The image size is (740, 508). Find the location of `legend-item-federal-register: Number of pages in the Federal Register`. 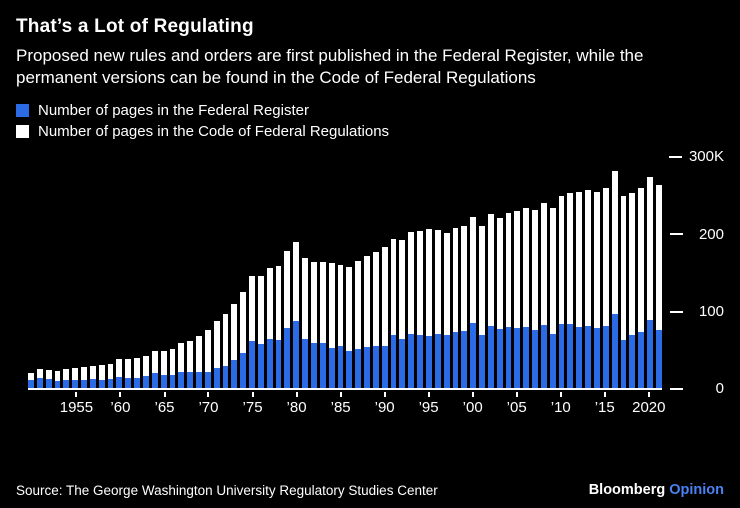

legend-item-federal-register: Number of pages in the Federal Register is located at coordinates (370, 110).